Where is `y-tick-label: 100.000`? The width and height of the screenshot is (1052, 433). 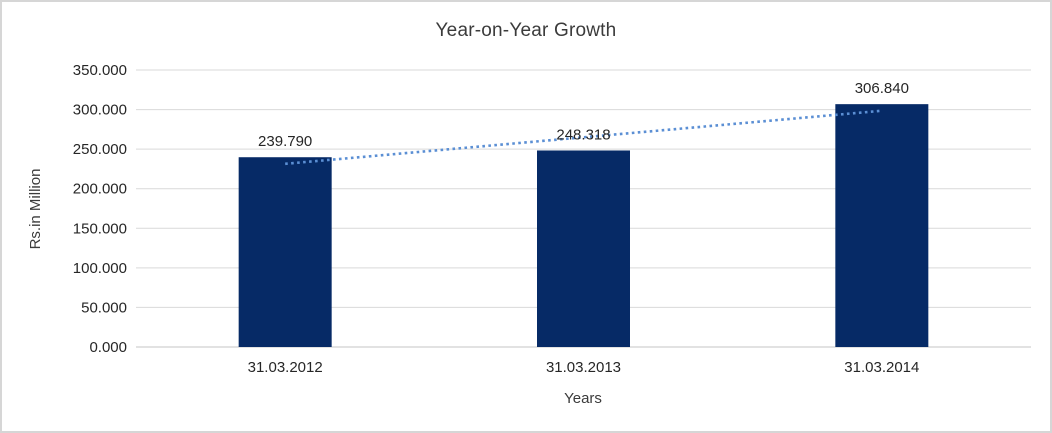 y-tick-label: 100.000 is located at coordinates (100, 268).